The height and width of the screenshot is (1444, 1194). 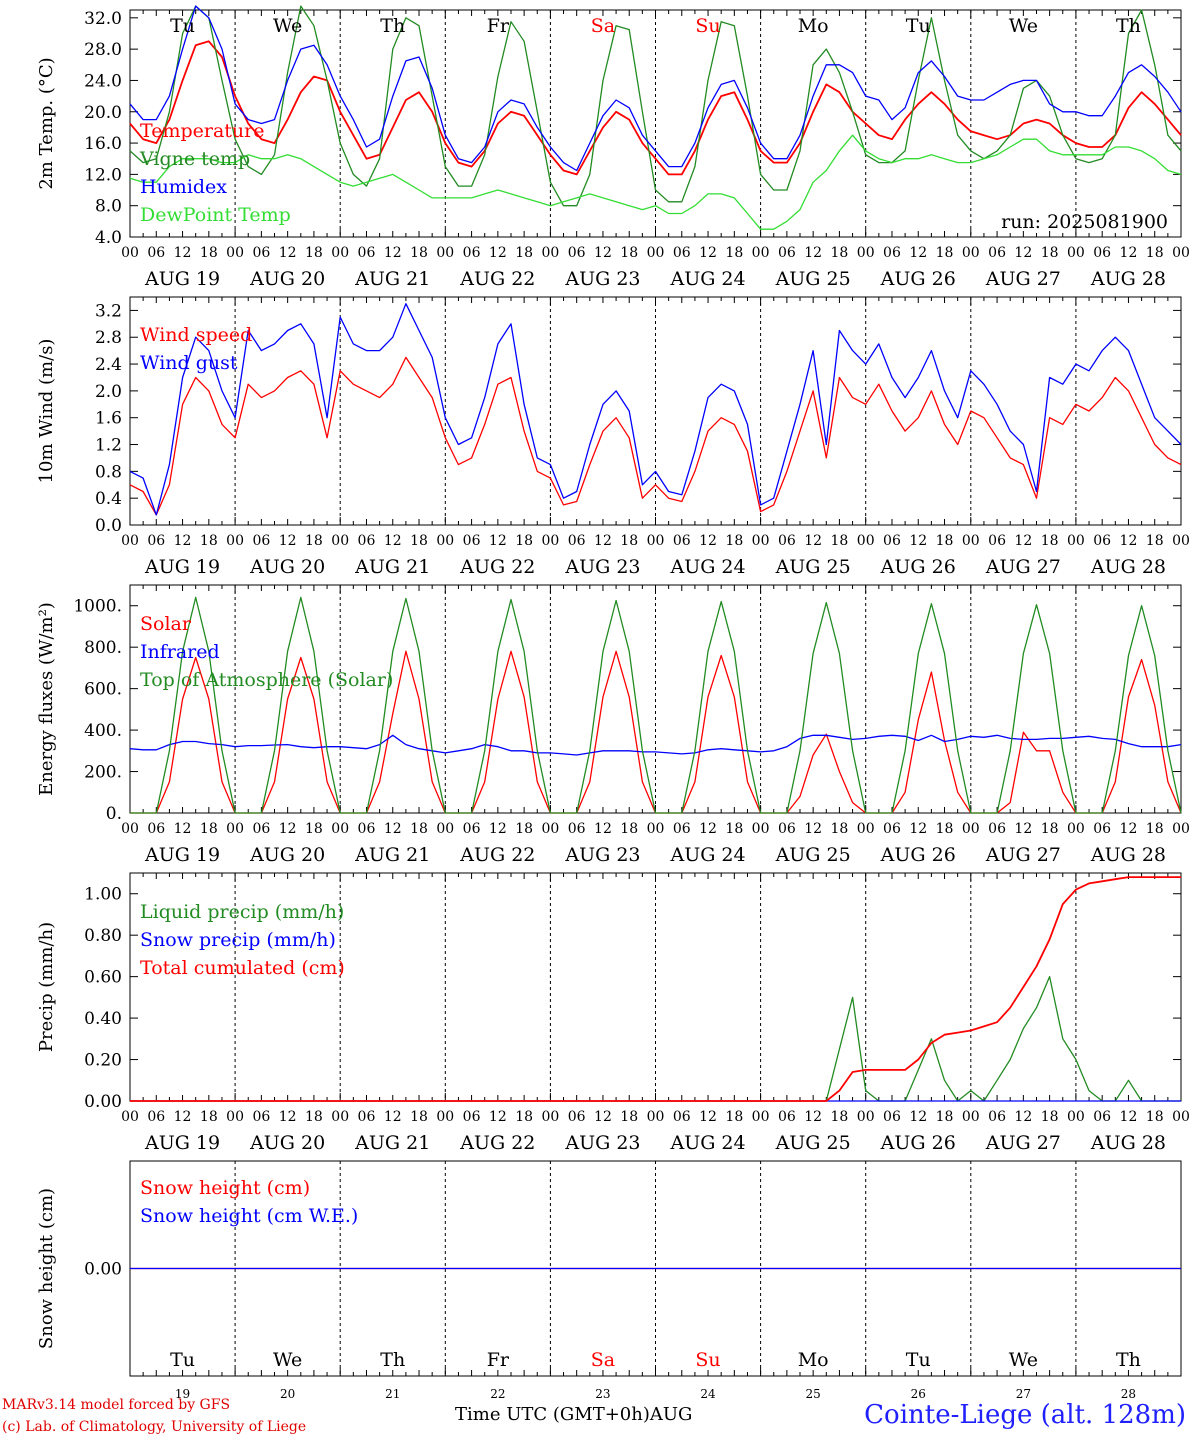 What do you see at coordinates (103, 1019) in the screenshot?
I see `y-tick-label: 0.40` at bounding box center [103, 1019].